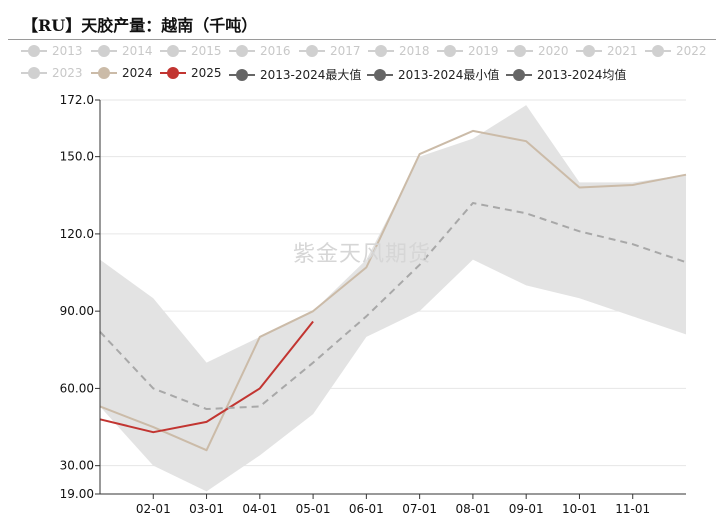 The width and height of the screenshot is (725, 520). Describe the element at coordinates (77, 494) in the screenshot. I see `y-tick-label: 19.00` at that location.